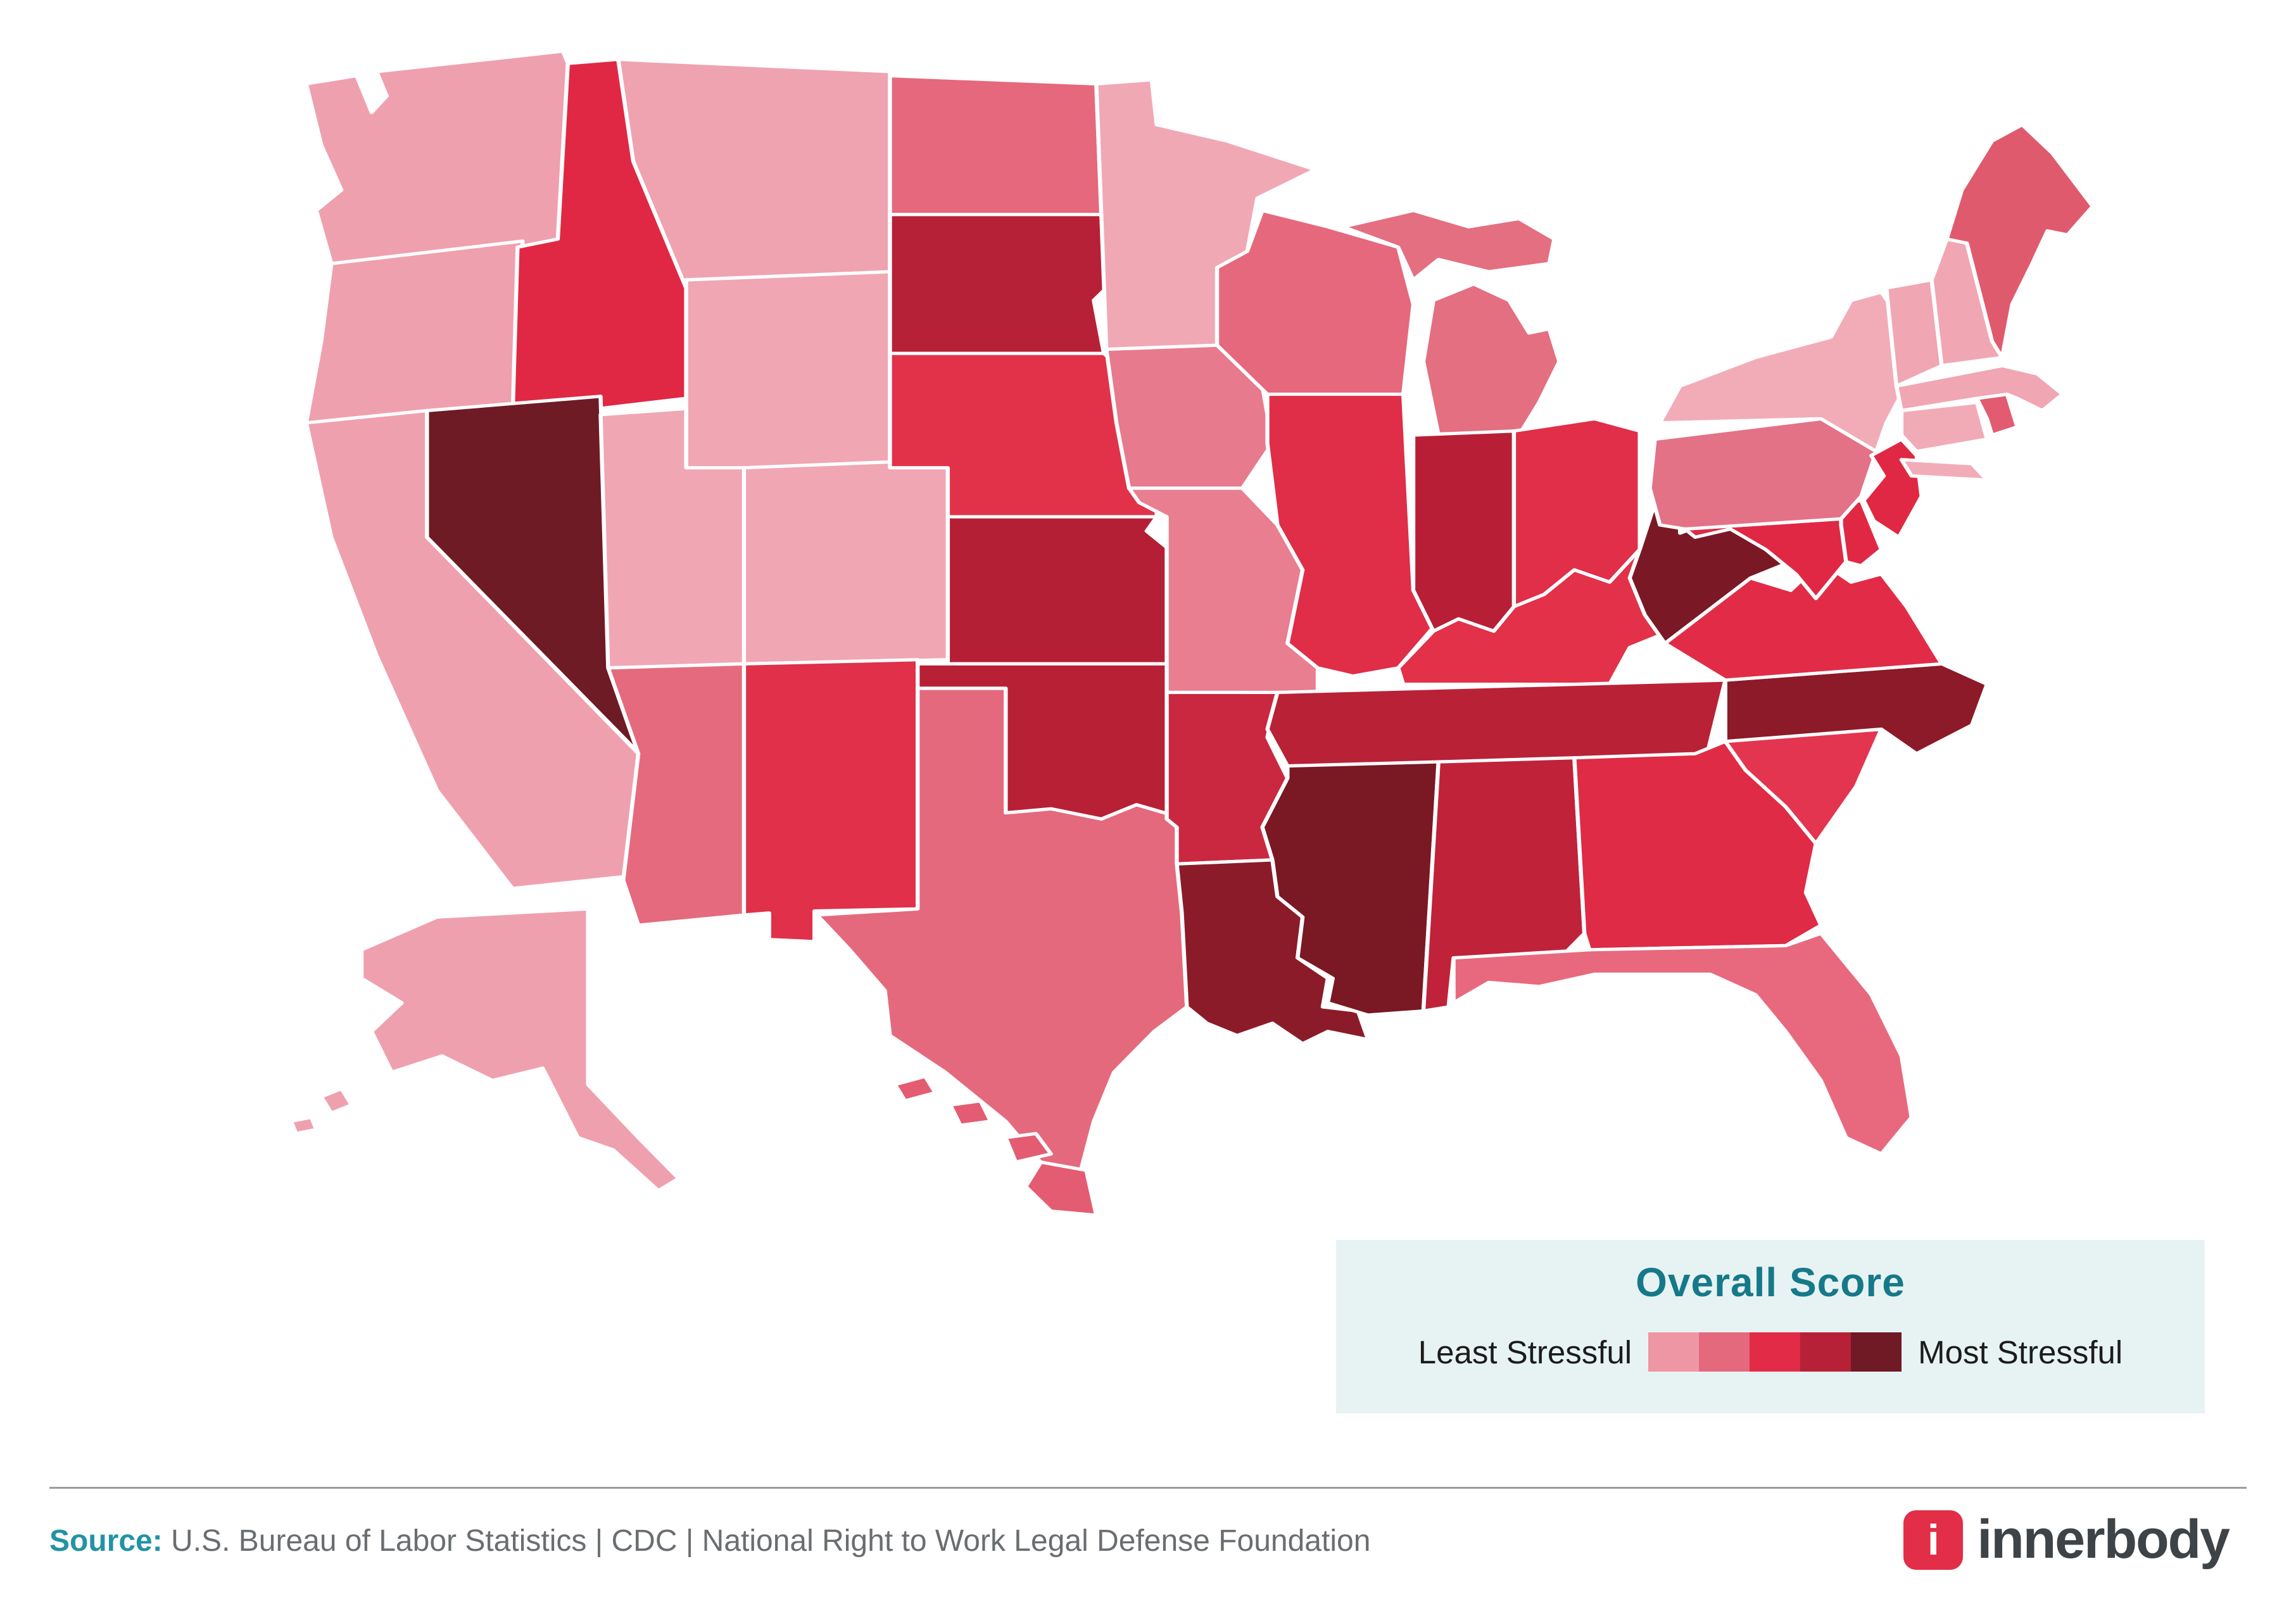 The image size is (2296, 1604). I want to click on state-maine, so click(2020, 241).